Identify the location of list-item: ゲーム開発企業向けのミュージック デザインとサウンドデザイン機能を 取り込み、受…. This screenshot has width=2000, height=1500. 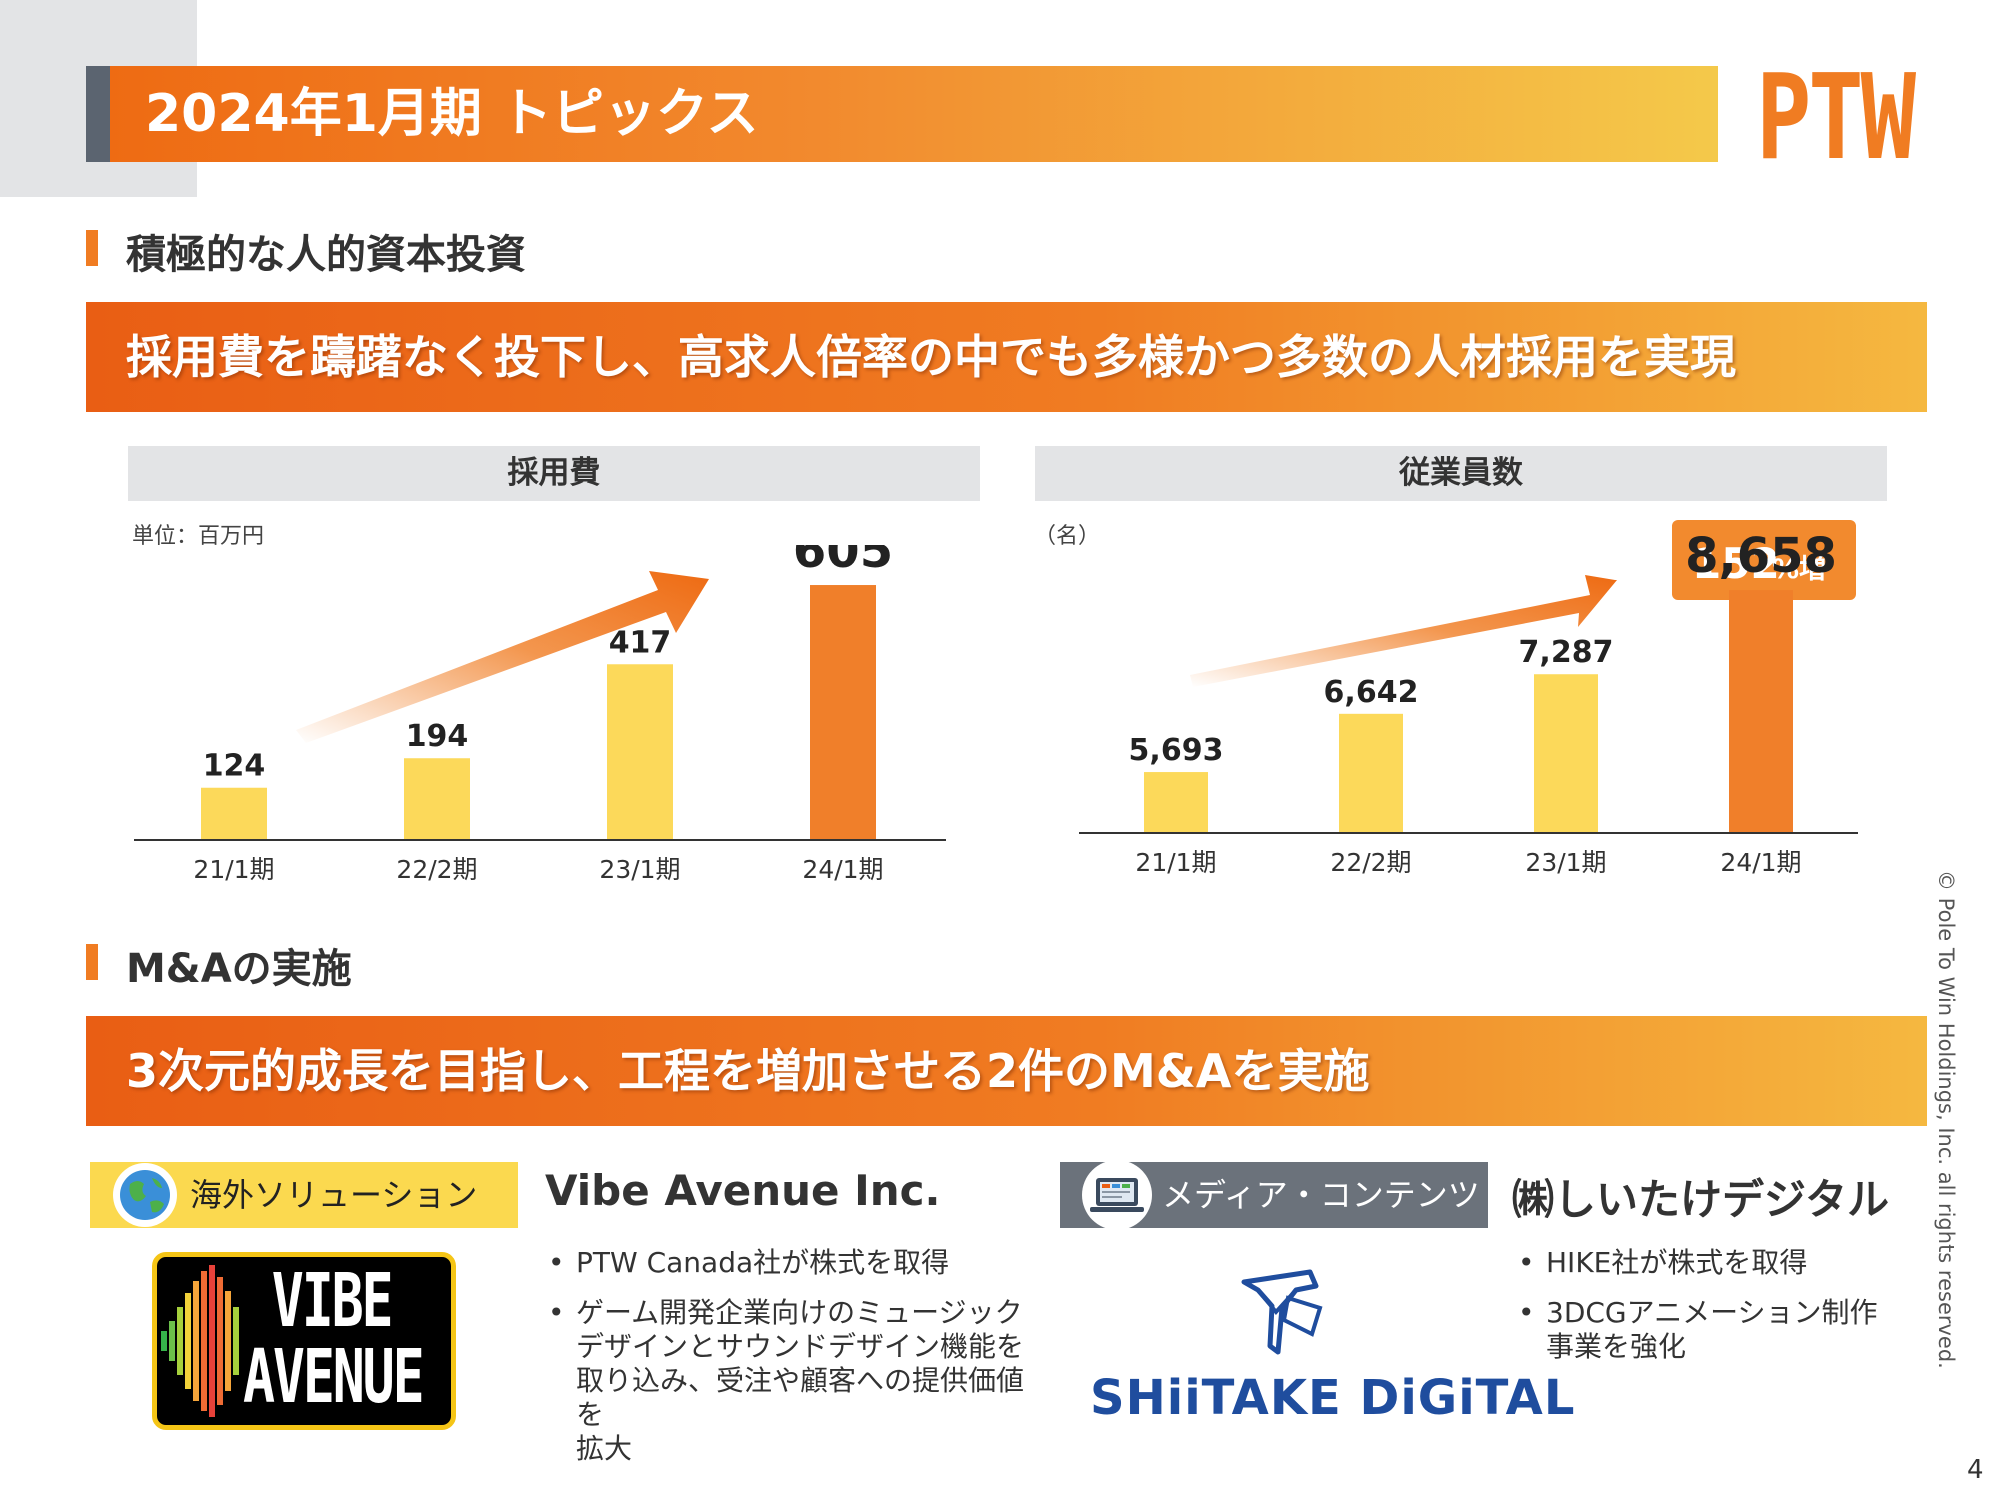
(798, 1381).